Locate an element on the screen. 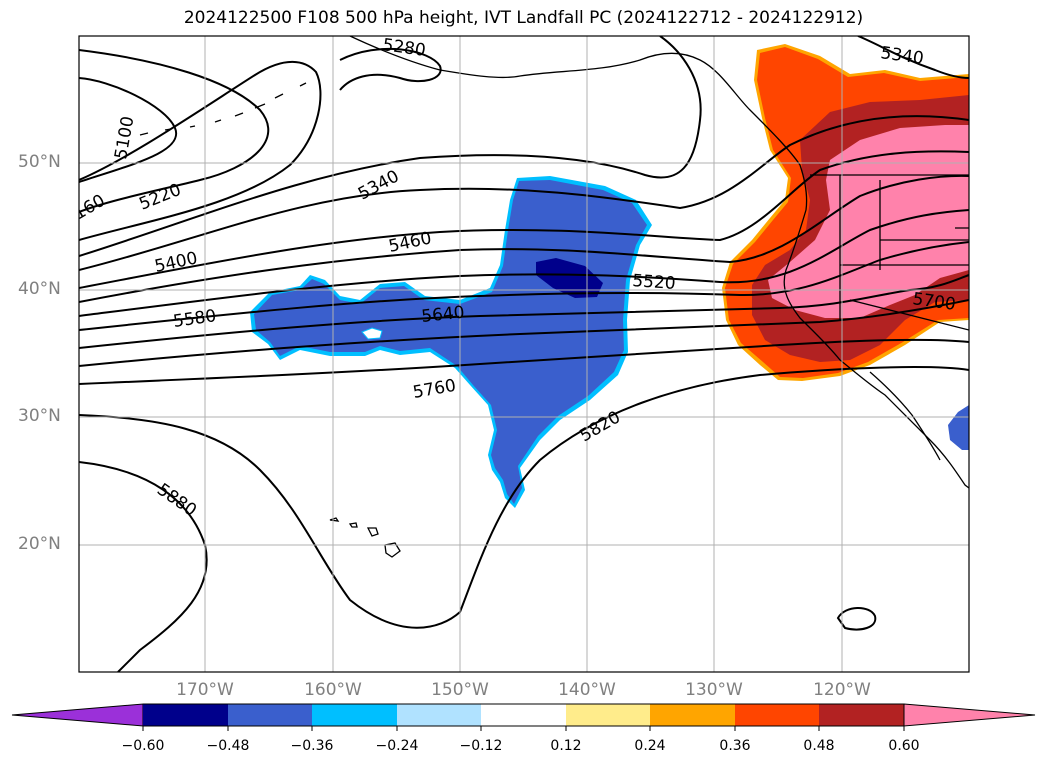 This screenshot has width=1047, height=765. north-america-coast is located at coordinates (876, 349).